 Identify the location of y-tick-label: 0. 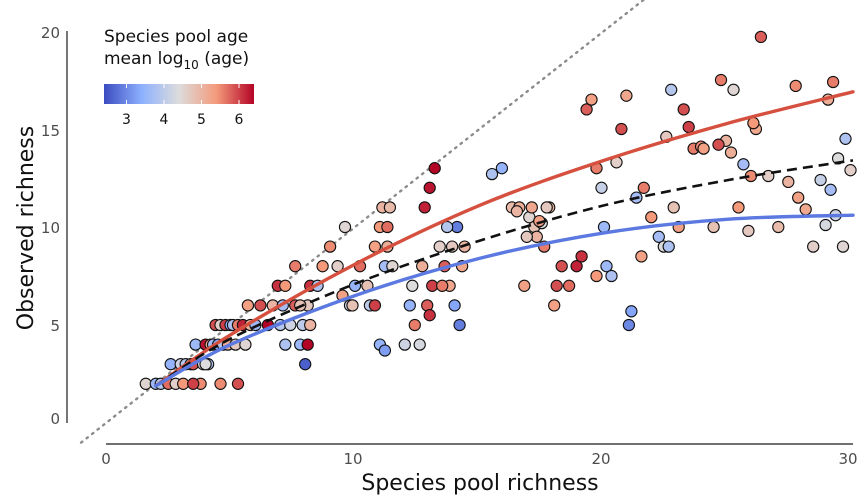
(55, 419).